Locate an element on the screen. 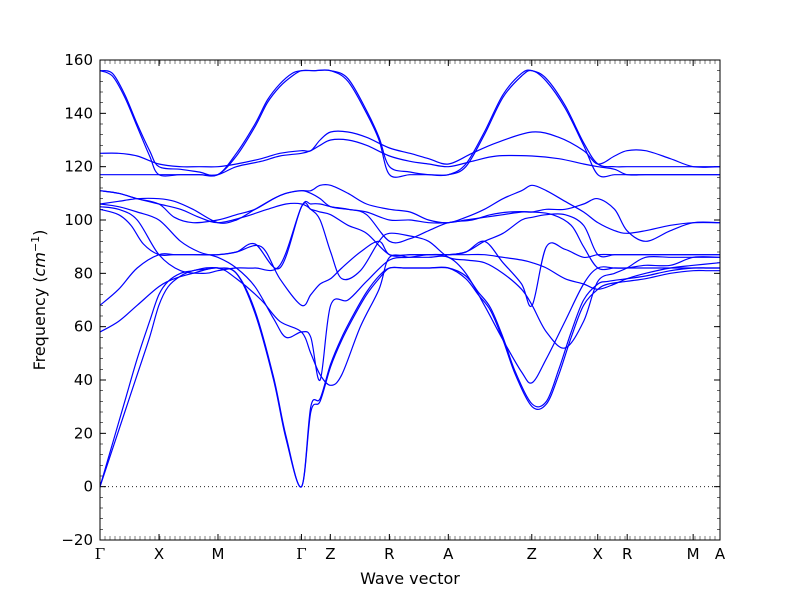  y-tick-label: 140 is located at coordinates (78, 113).